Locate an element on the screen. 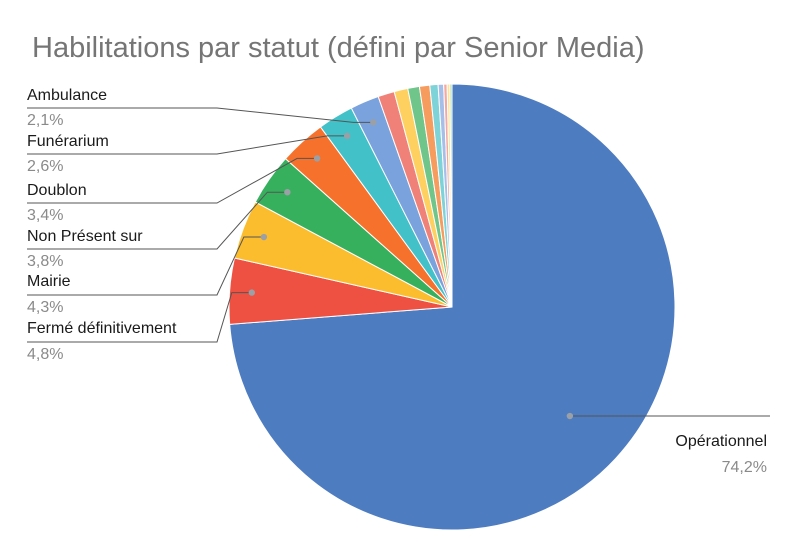  slice-label-value: 2,1% is located at coordinates (45, 120).